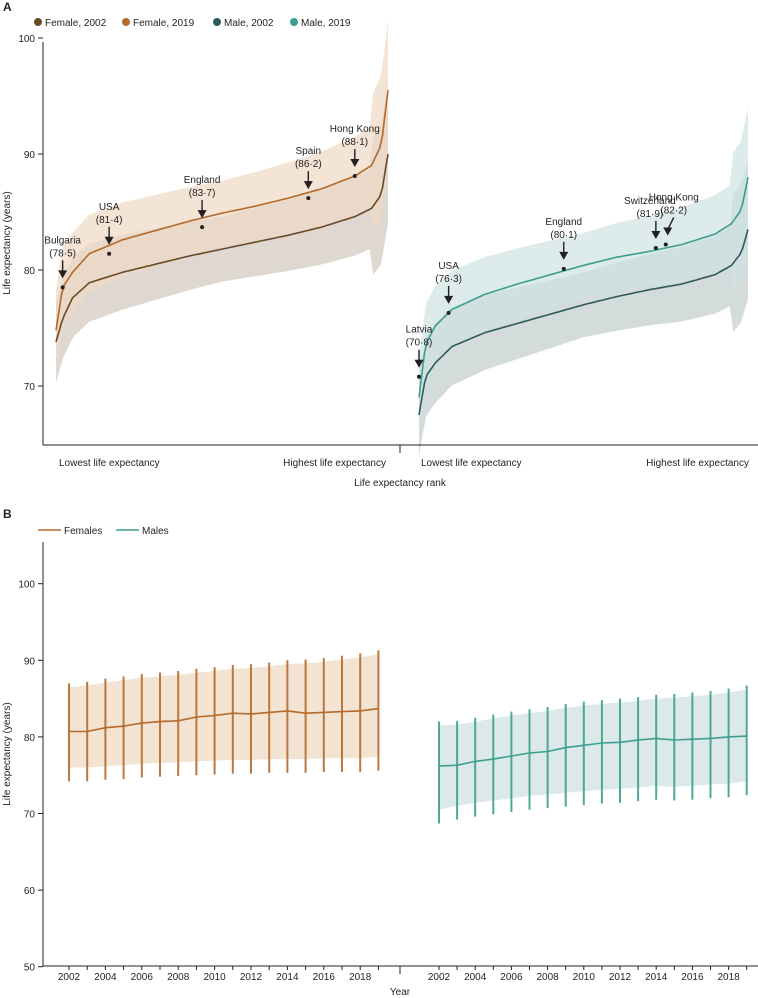 The height and width of the screenshot is (998, 758). I want to click on females-mean-line, so click(224, 720).